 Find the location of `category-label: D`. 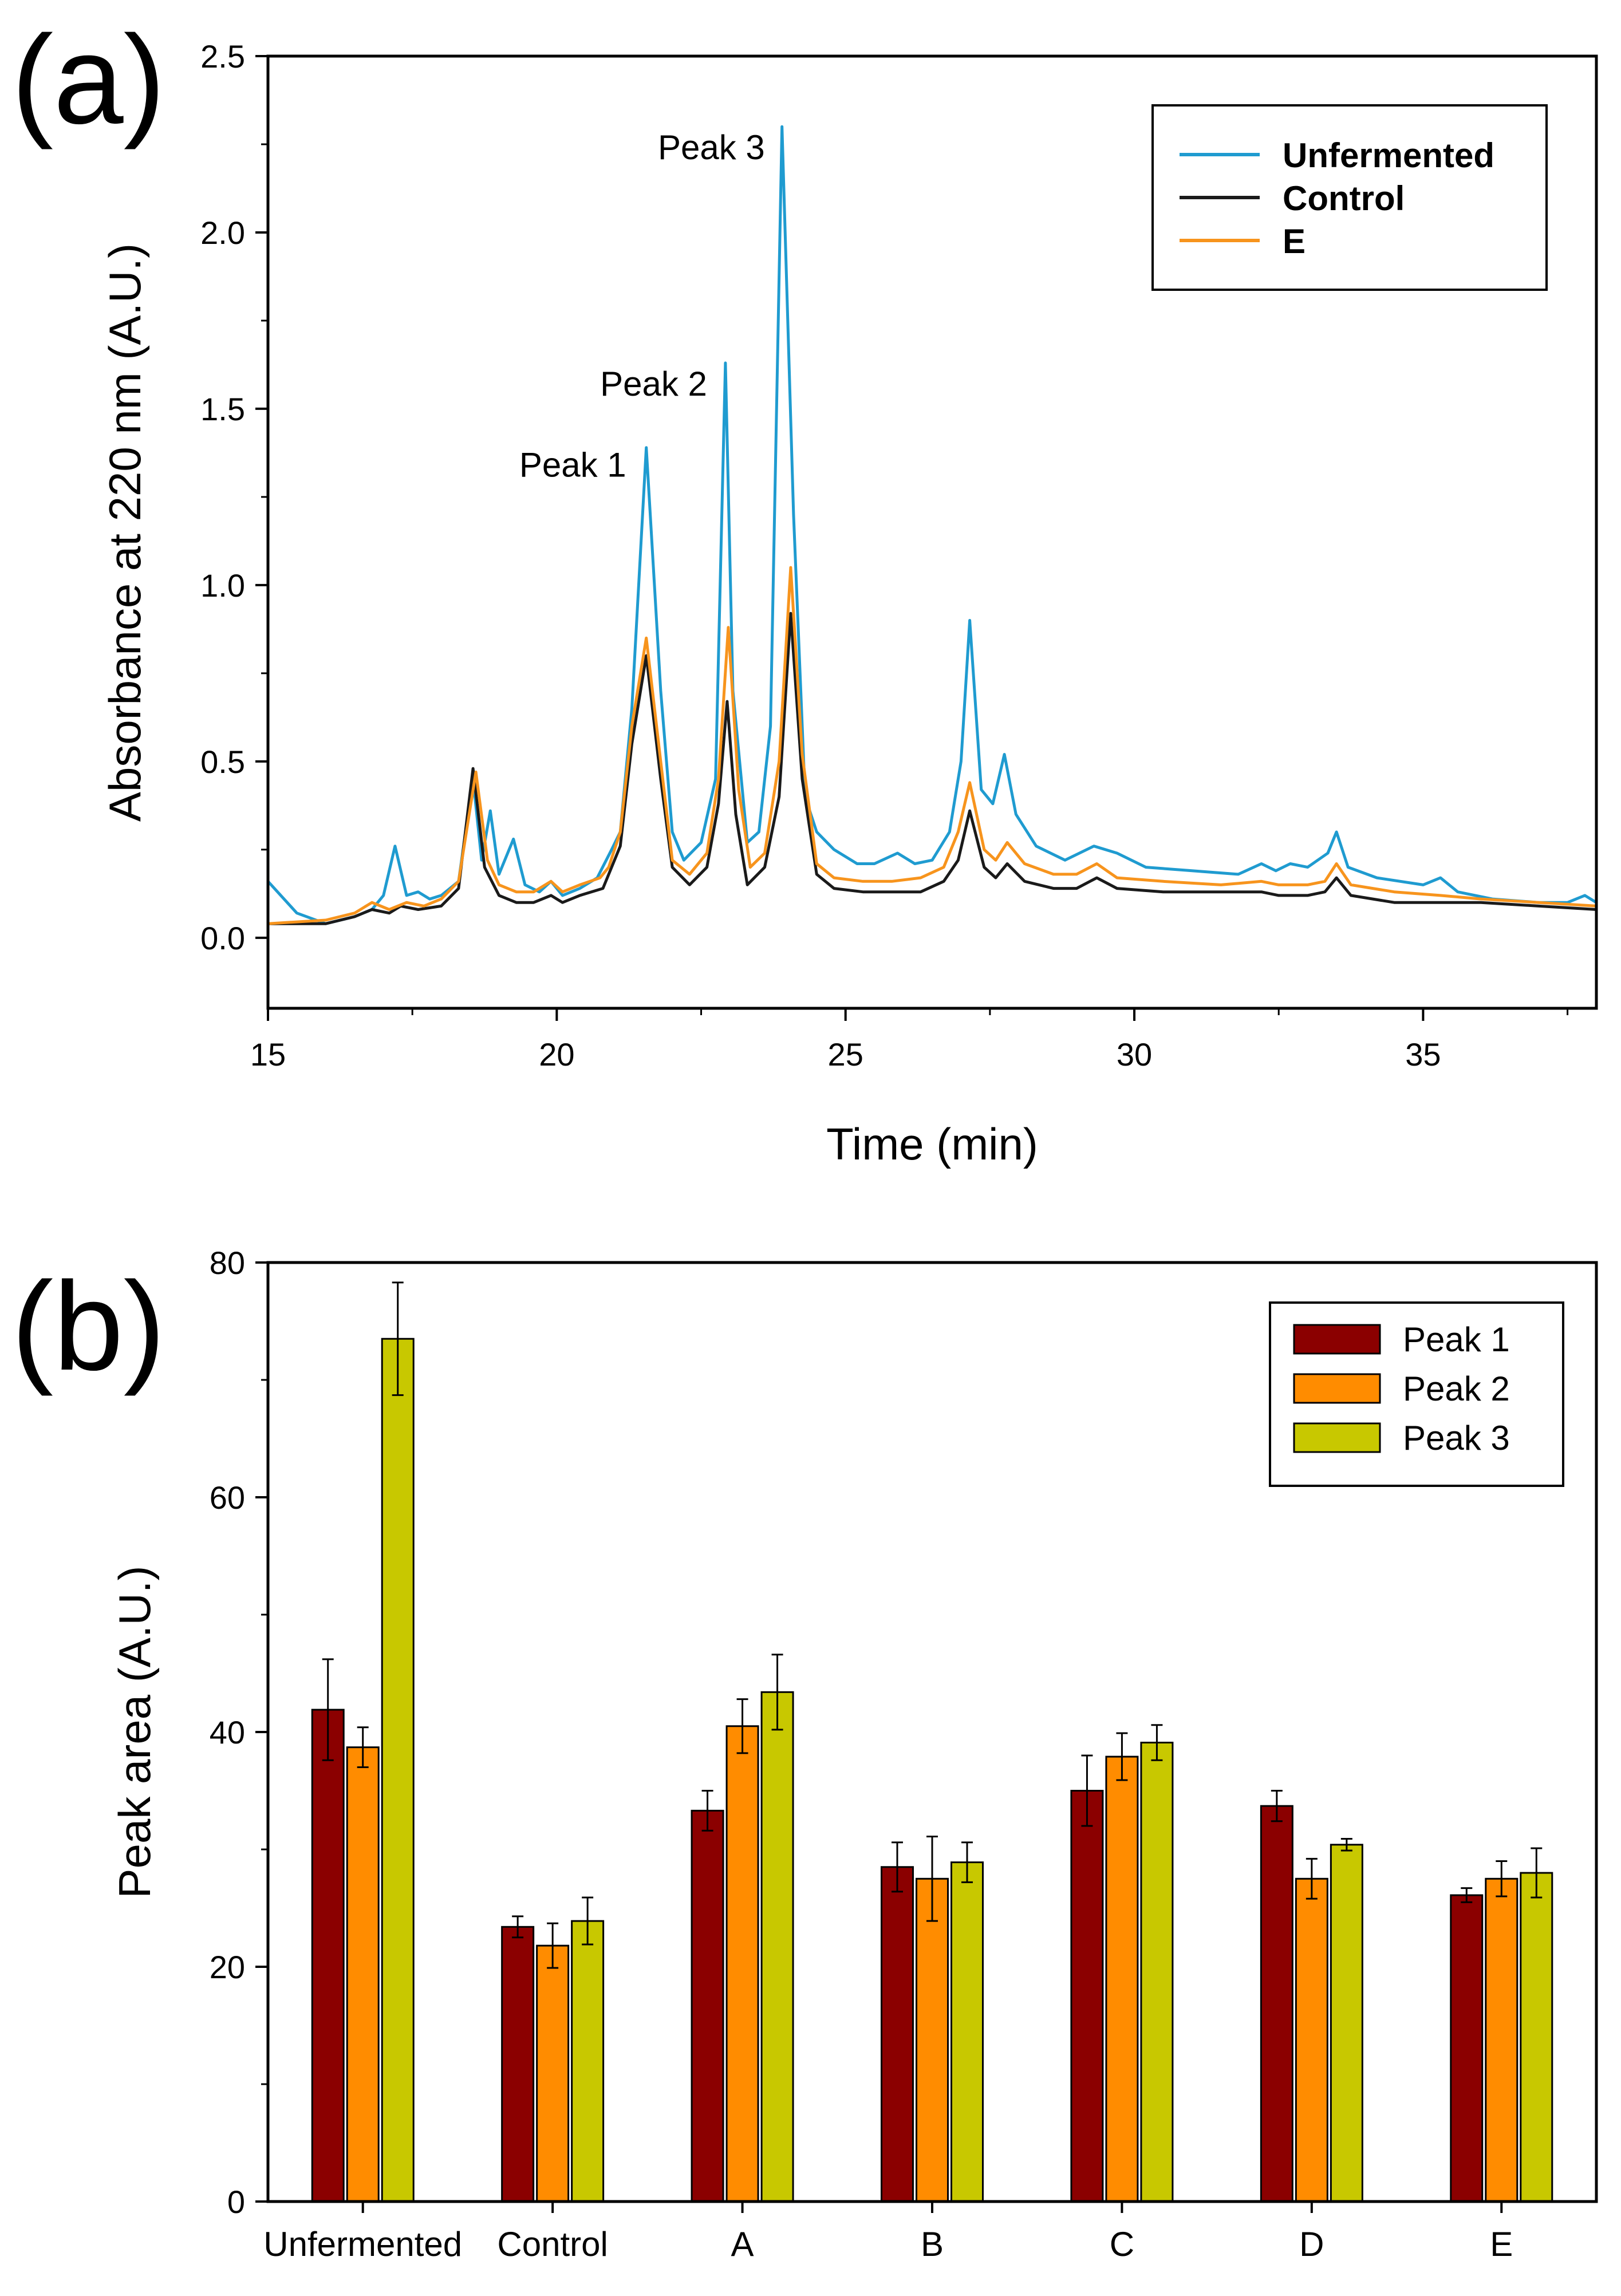

category-label: D is located at coordinates (1311, 2244).